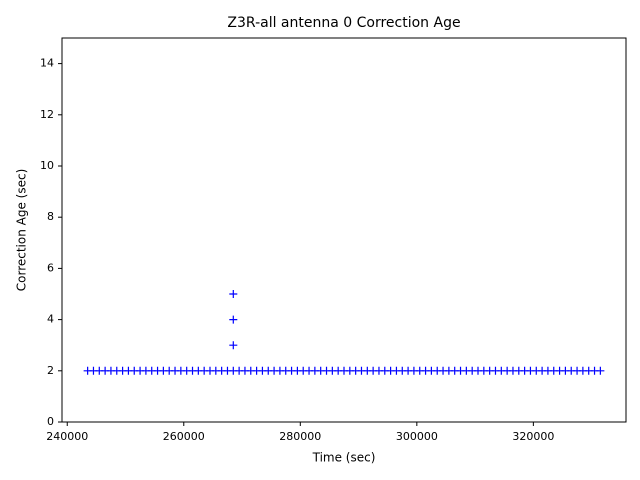 The image size is (640, 480). I want to click on y-tick-label: 4, so click(50, 319).